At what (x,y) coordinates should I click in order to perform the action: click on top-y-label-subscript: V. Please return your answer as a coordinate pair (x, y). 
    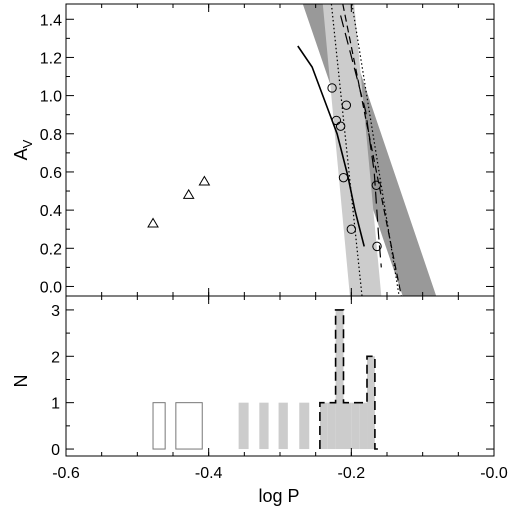
    Looking at the image, I should click on (27, 143).